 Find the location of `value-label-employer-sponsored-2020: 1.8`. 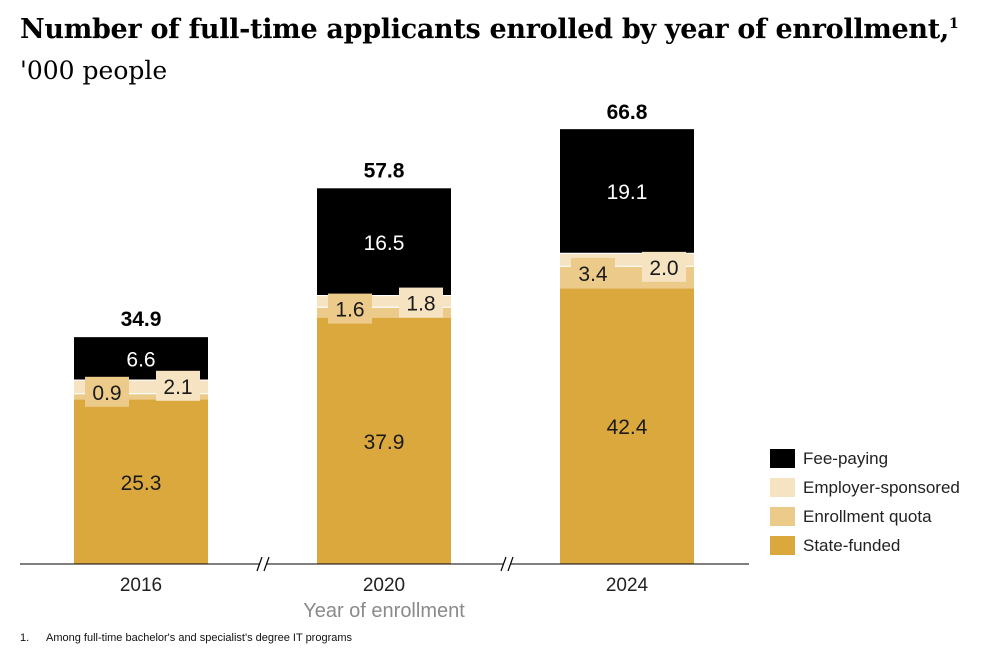

value-label-employer-sponsored-2020: 1.8 is located at coordinates (420, 304).